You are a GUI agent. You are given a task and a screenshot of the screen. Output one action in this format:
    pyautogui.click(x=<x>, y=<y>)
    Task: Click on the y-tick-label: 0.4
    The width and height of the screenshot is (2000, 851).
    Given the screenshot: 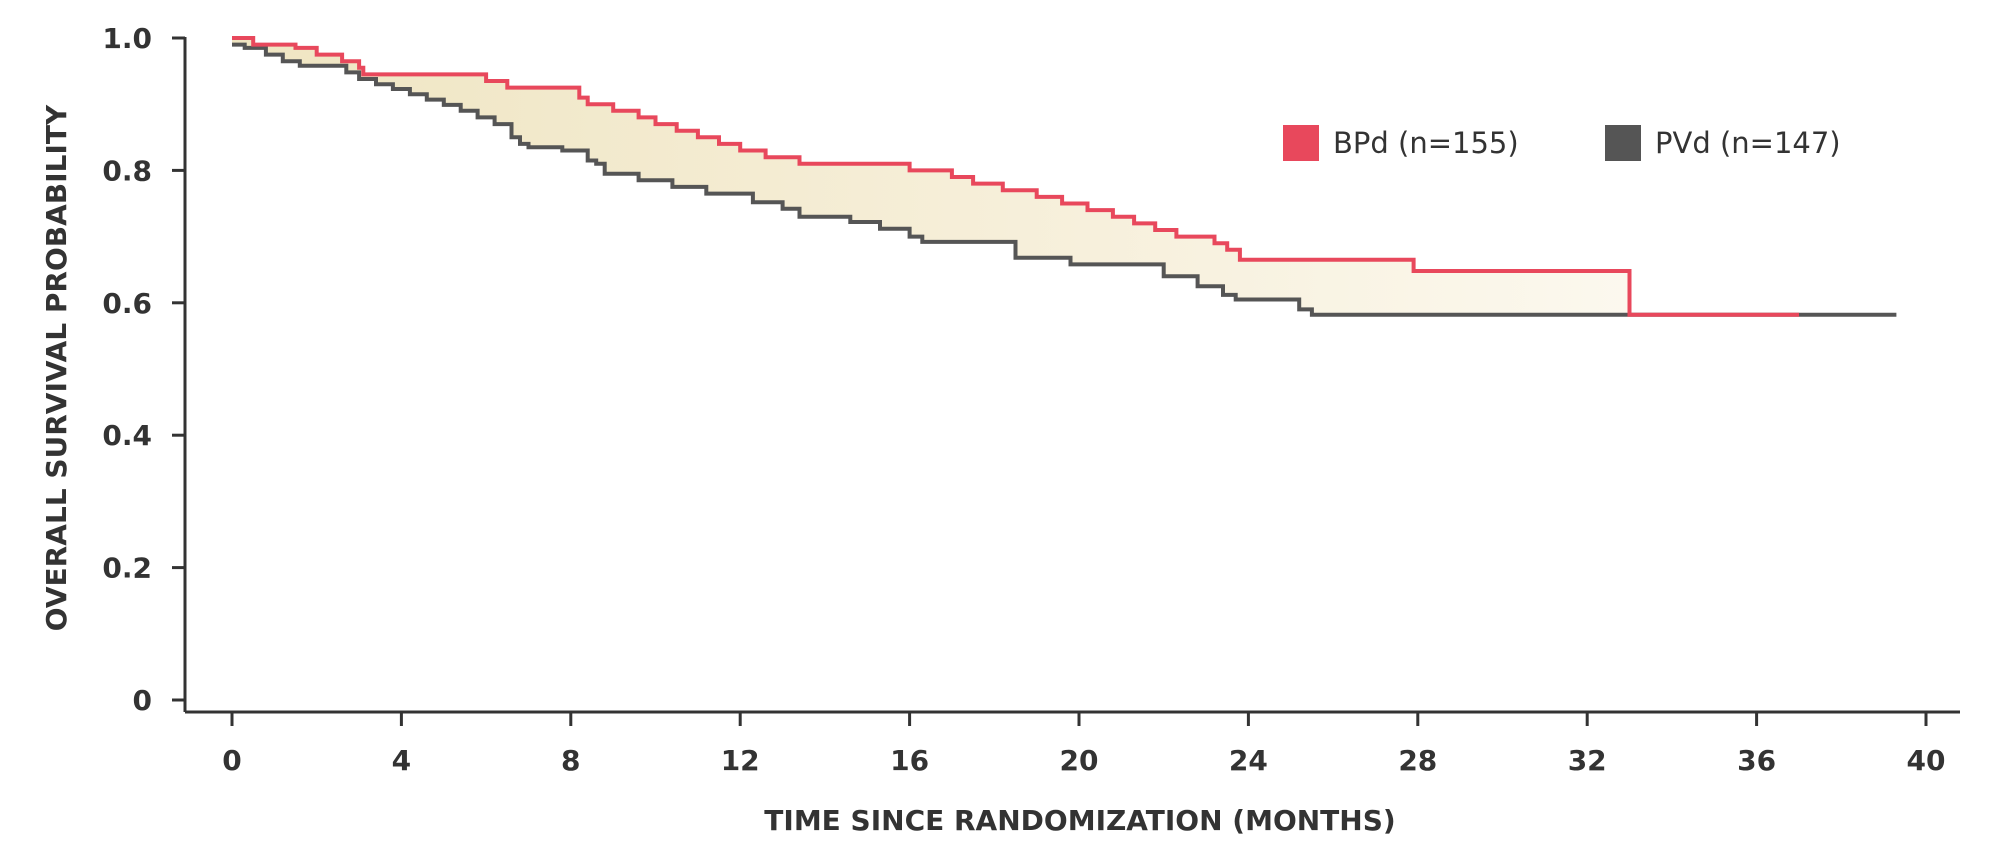 What is the action you would take?
    pyautogui.click(x=127, y=435)
    